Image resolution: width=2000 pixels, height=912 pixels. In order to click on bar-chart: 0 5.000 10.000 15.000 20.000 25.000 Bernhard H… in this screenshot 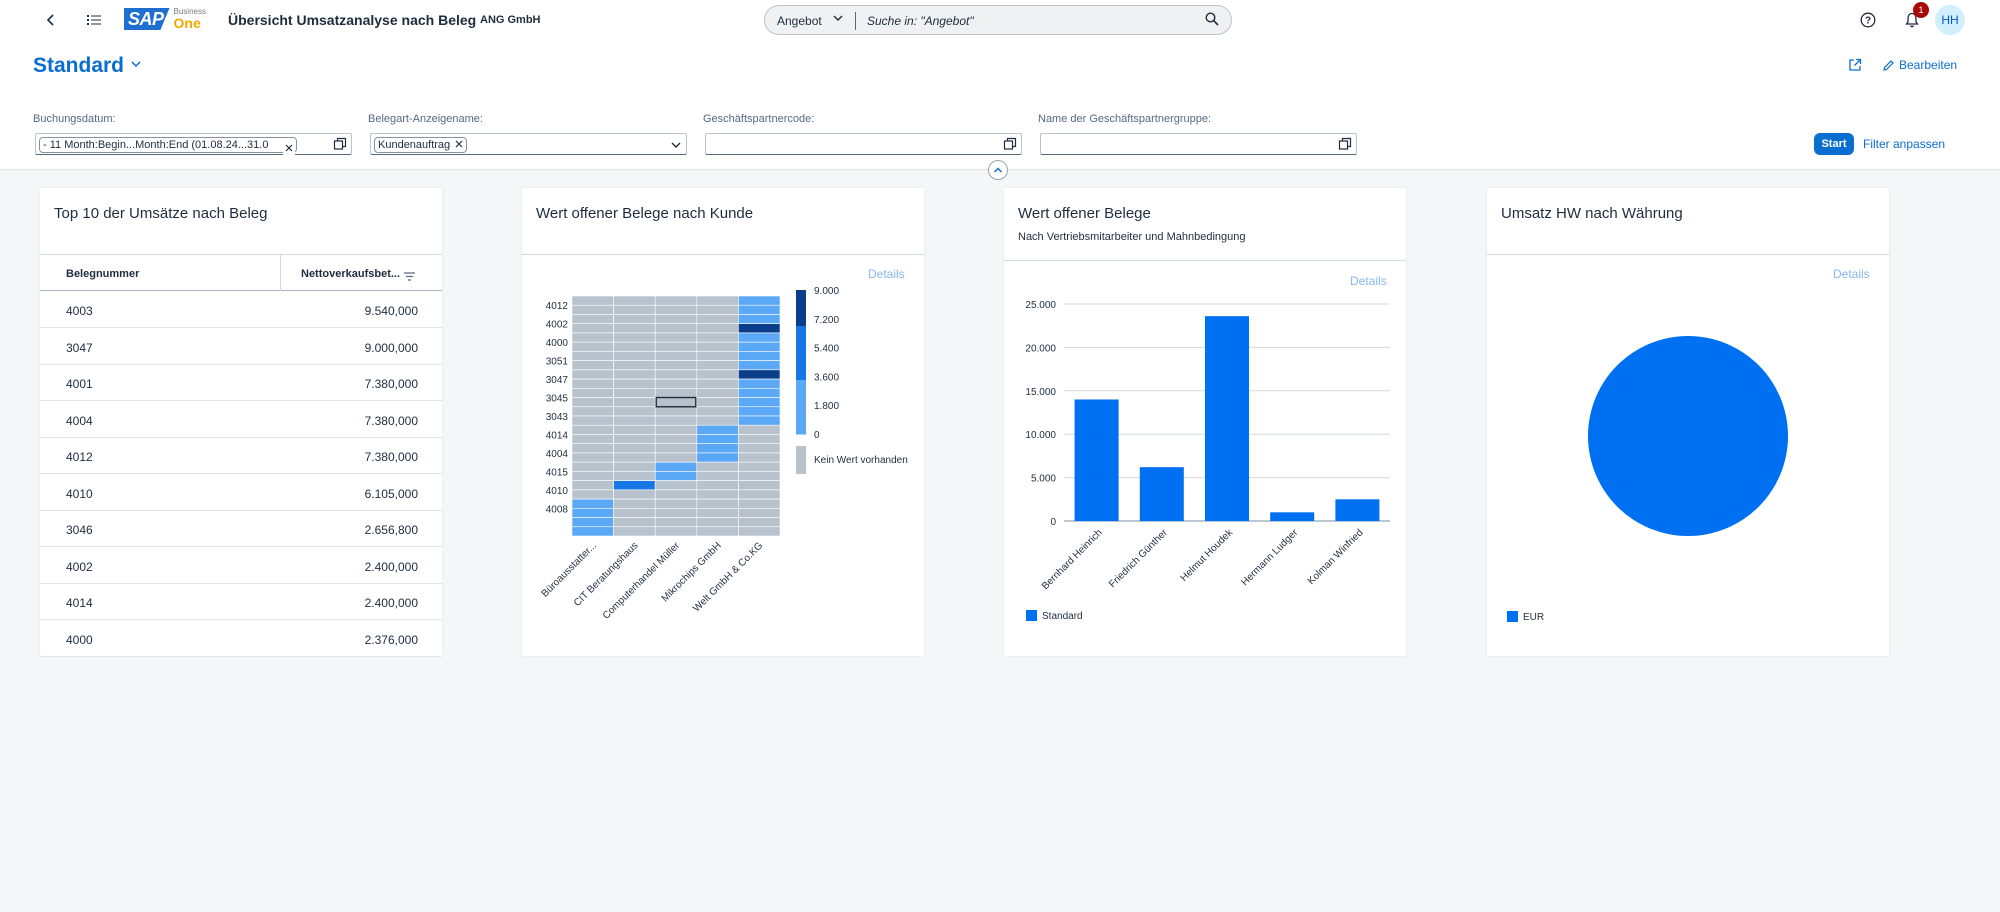, I will do `click(1205, 472)`.